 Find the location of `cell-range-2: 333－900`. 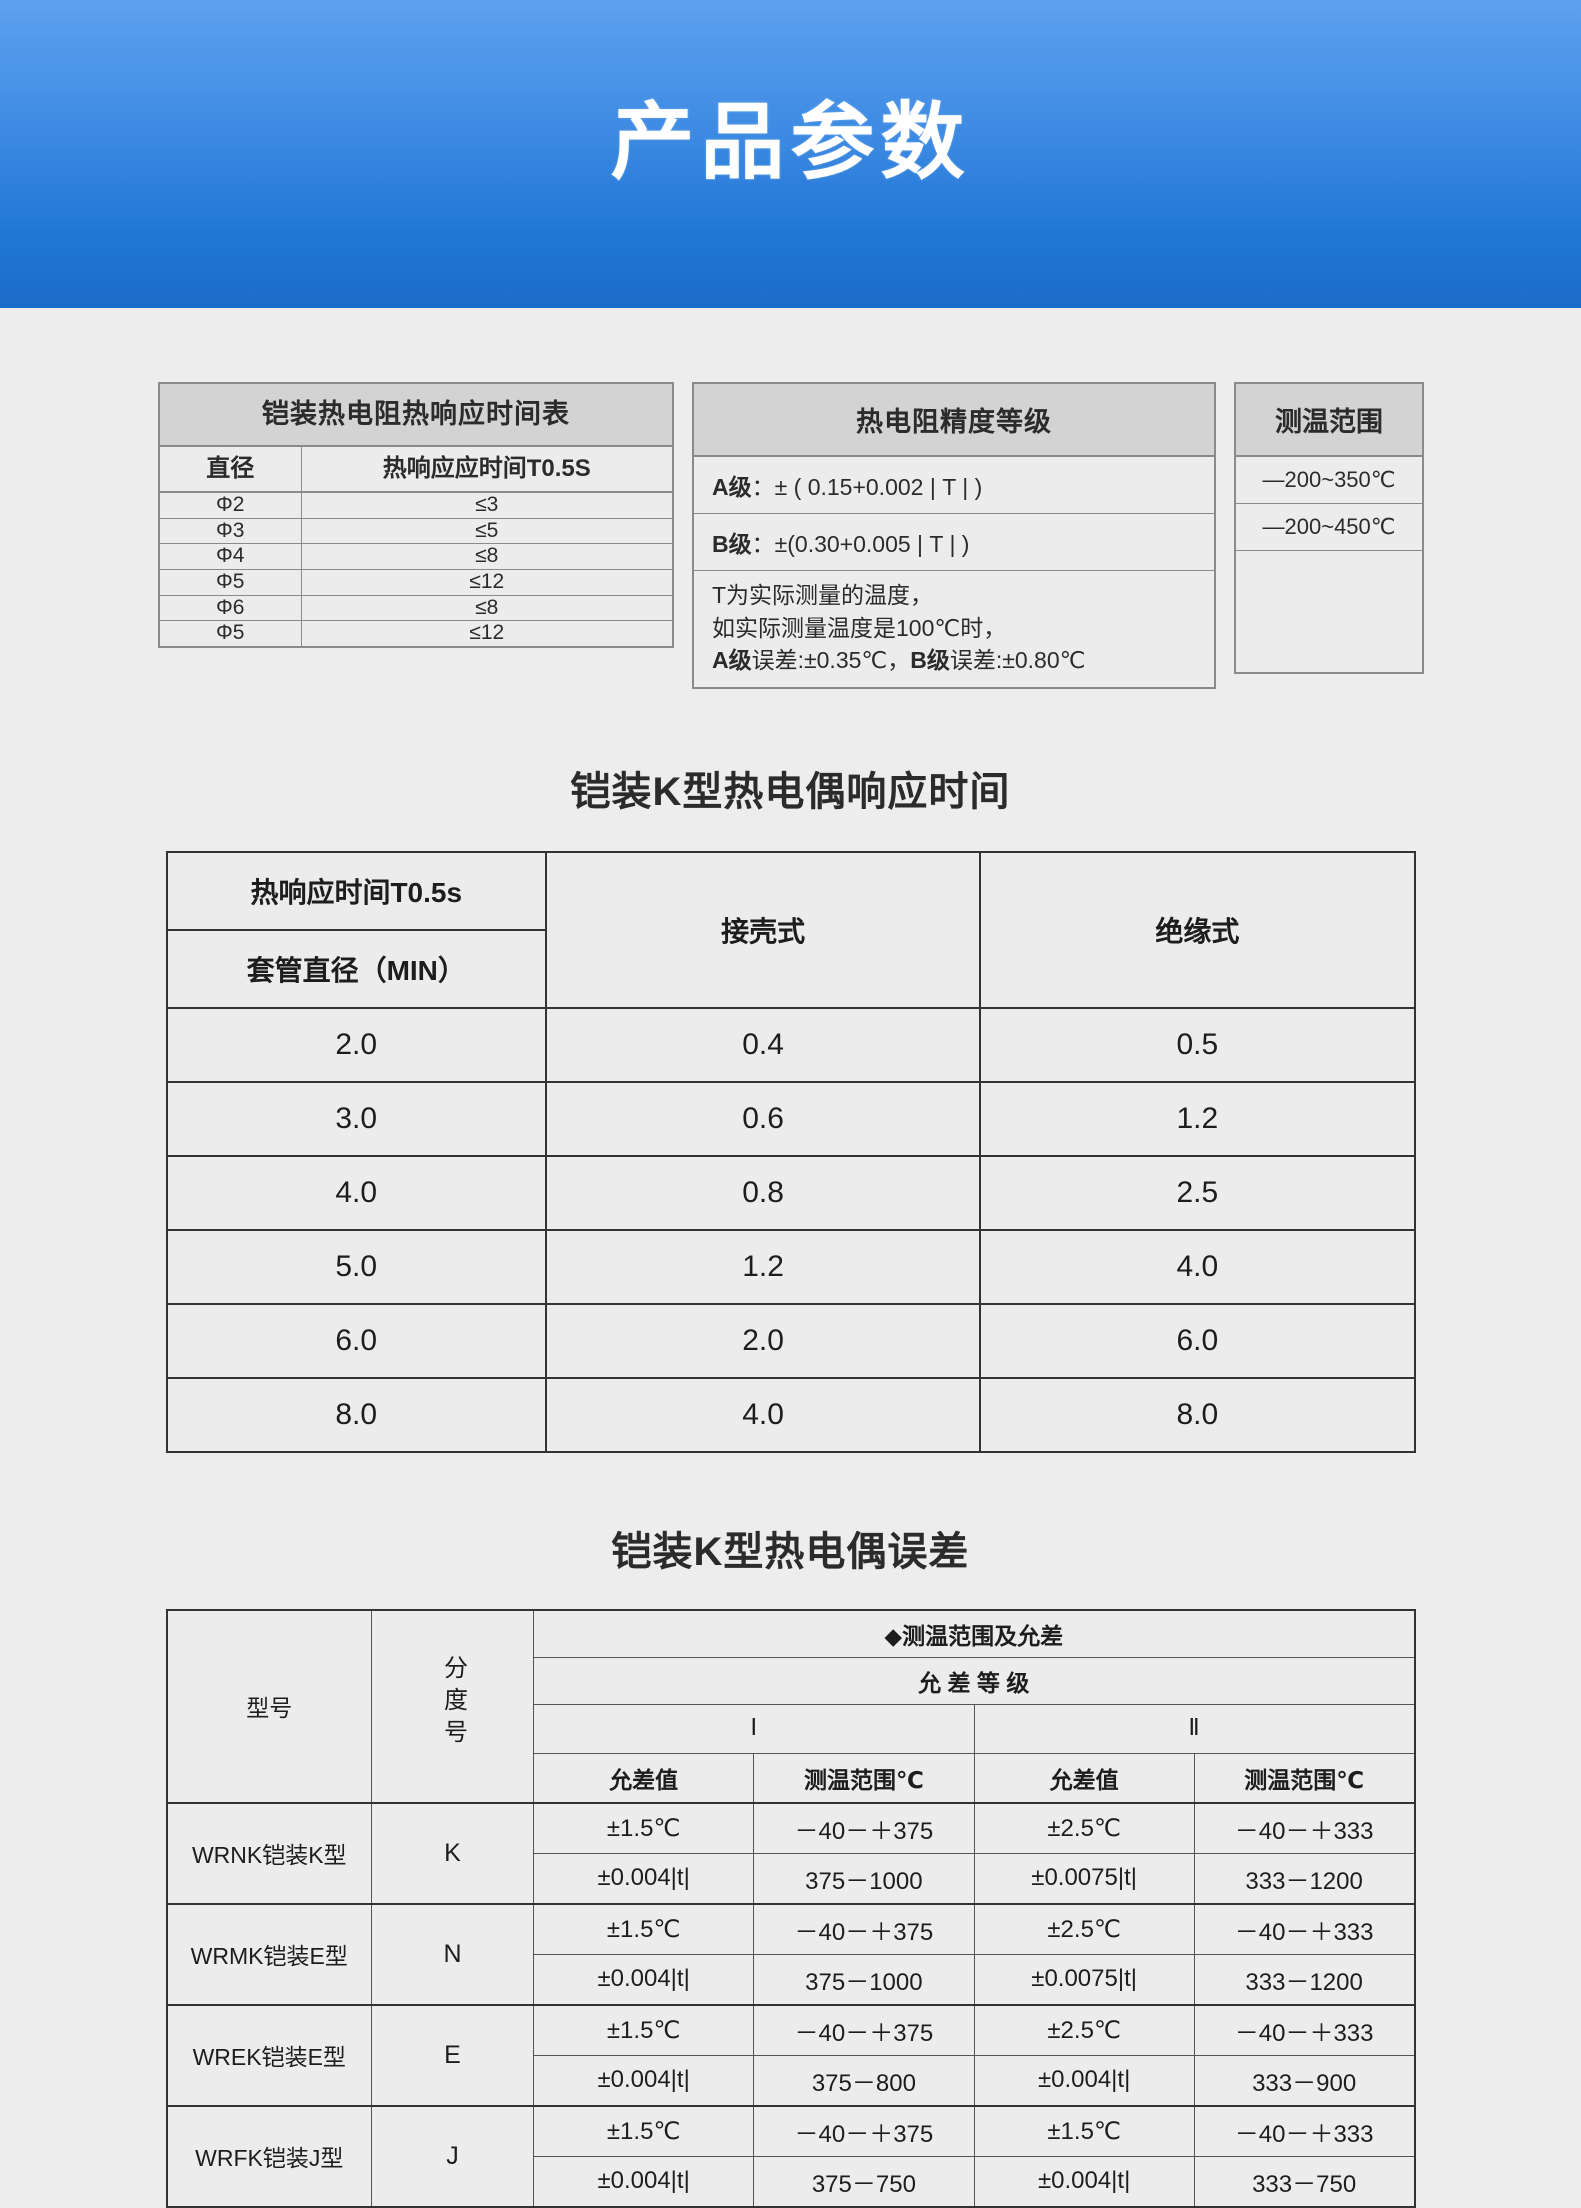

cell-range-2: 333－900 is located at coordinates (1304, 2080).